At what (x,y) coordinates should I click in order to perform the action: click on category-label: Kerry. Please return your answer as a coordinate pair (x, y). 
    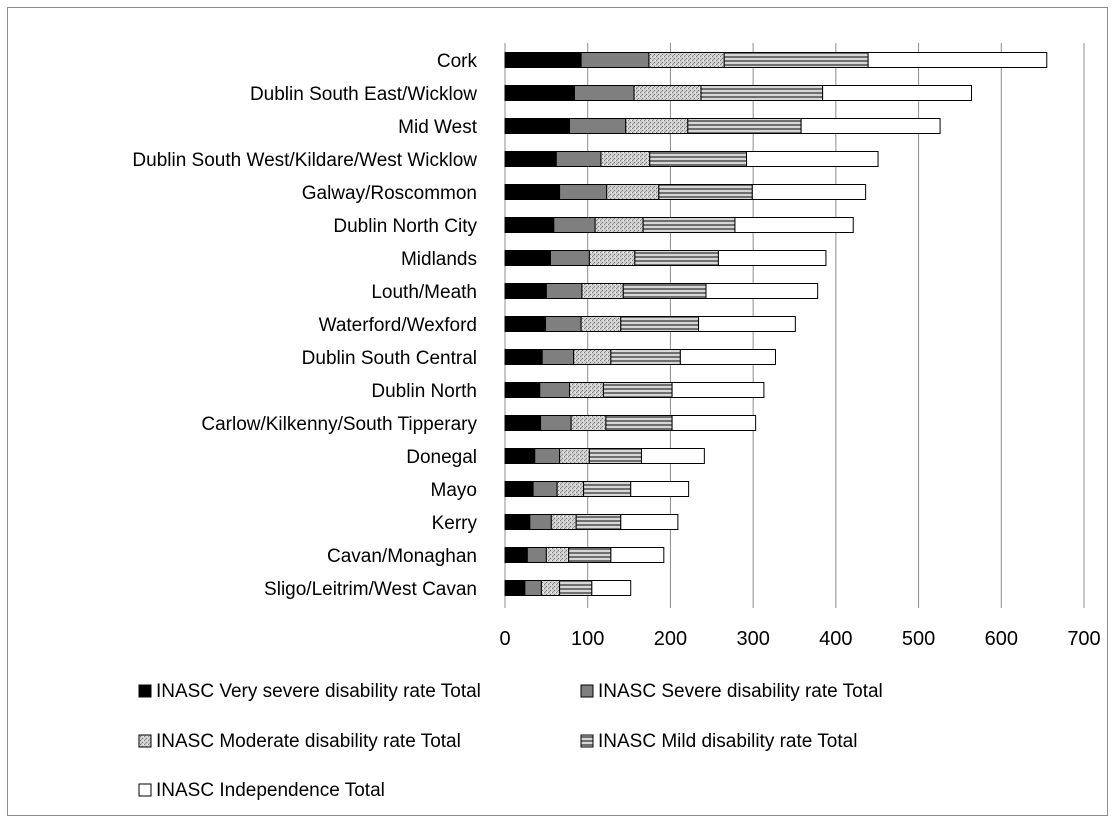
    Looking at the image, I should click on (455, 523).